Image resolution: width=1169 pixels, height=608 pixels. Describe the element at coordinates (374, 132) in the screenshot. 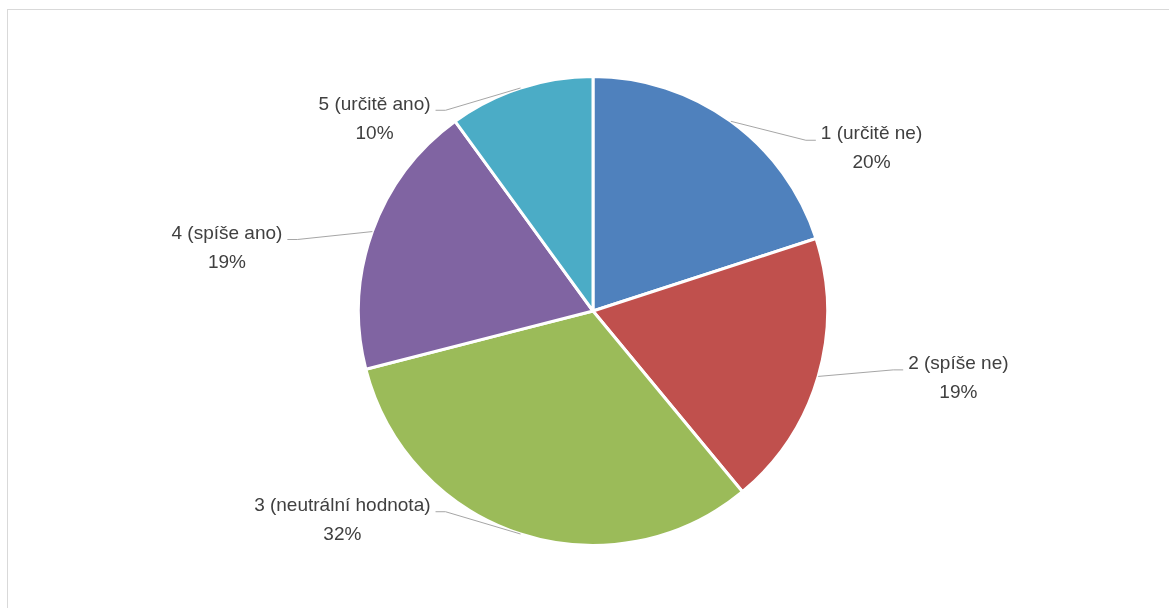

I see `data-label: 10%` at that location.